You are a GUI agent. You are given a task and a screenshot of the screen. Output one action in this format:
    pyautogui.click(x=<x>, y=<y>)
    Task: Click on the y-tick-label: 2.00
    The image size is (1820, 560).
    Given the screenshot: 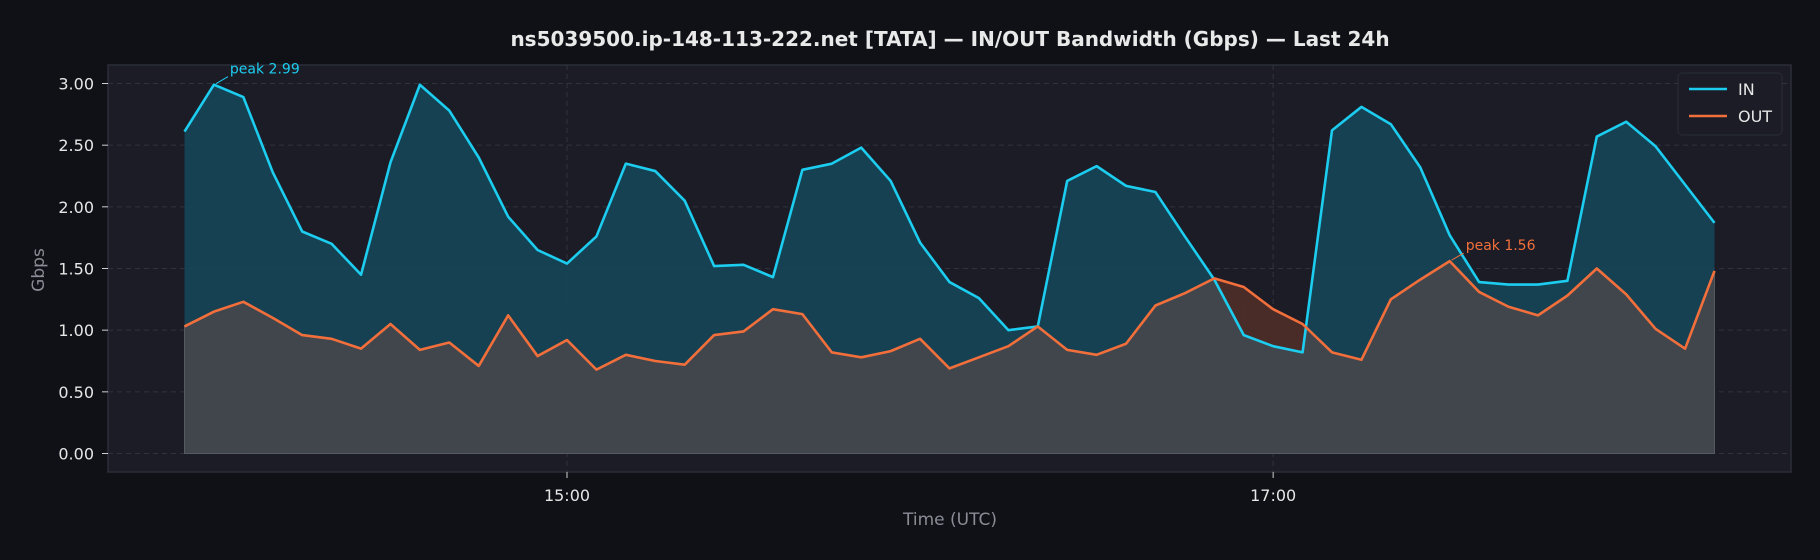 What is the action you would take?
    pyautogui.click(x=76, y=207)
    